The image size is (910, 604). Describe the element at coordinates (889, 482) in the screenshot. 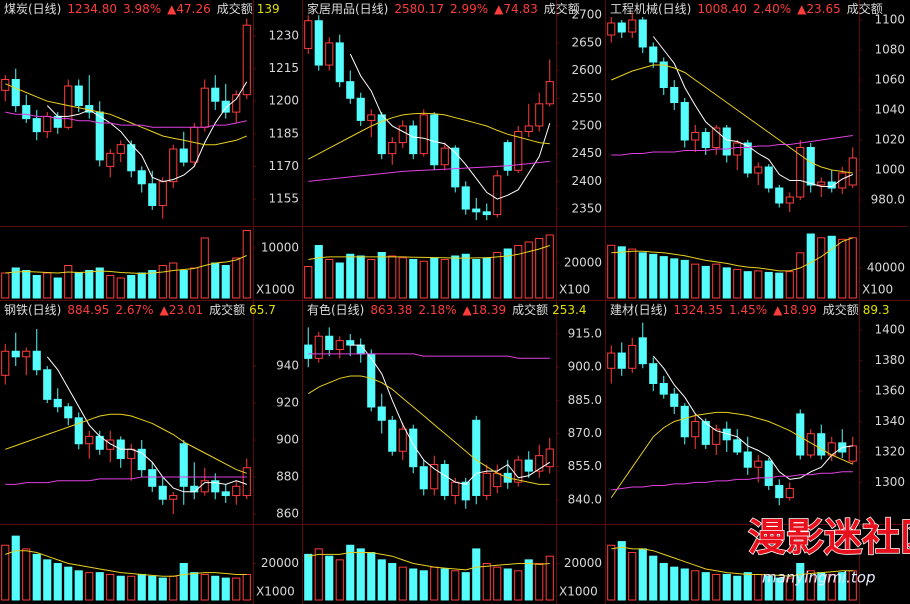

I see `y-tick-label: 1300` at that location.